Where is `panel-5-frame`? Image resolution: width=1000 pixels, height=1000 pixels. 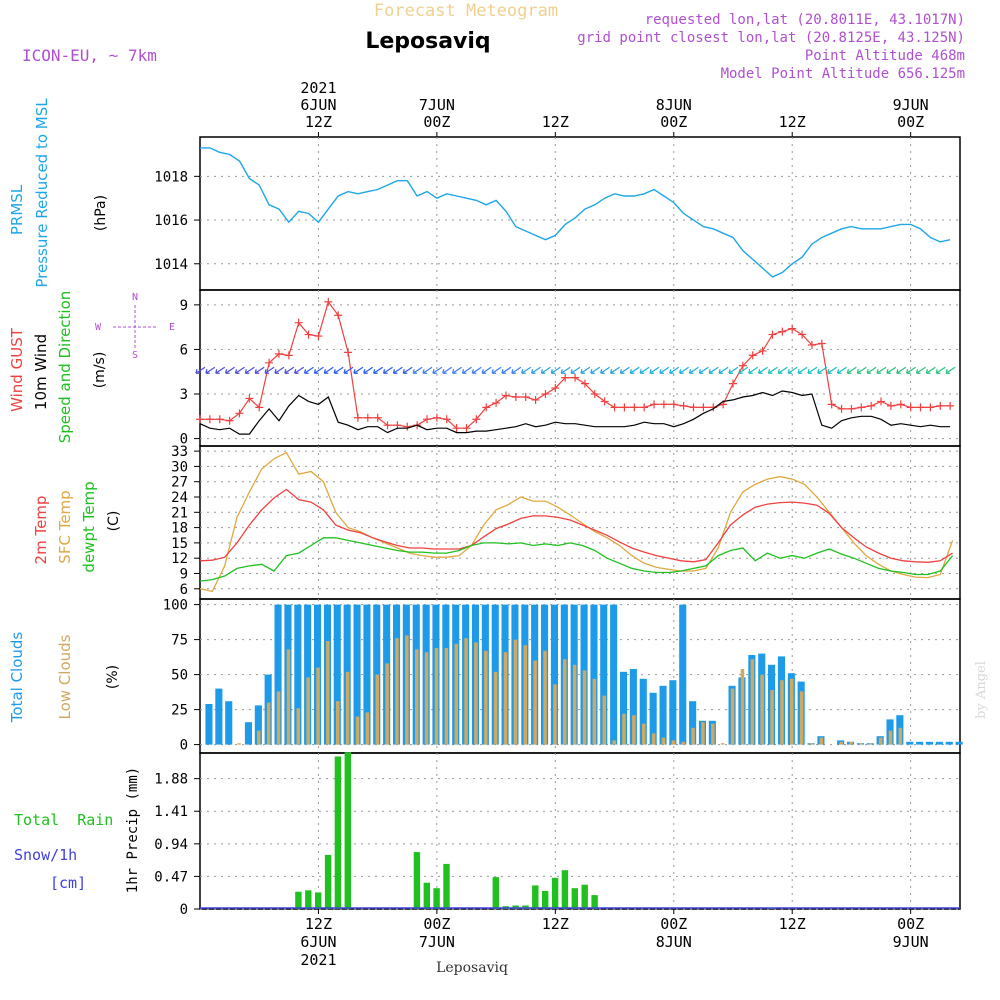
panel-5-frame is located at coordinates (580, 831).